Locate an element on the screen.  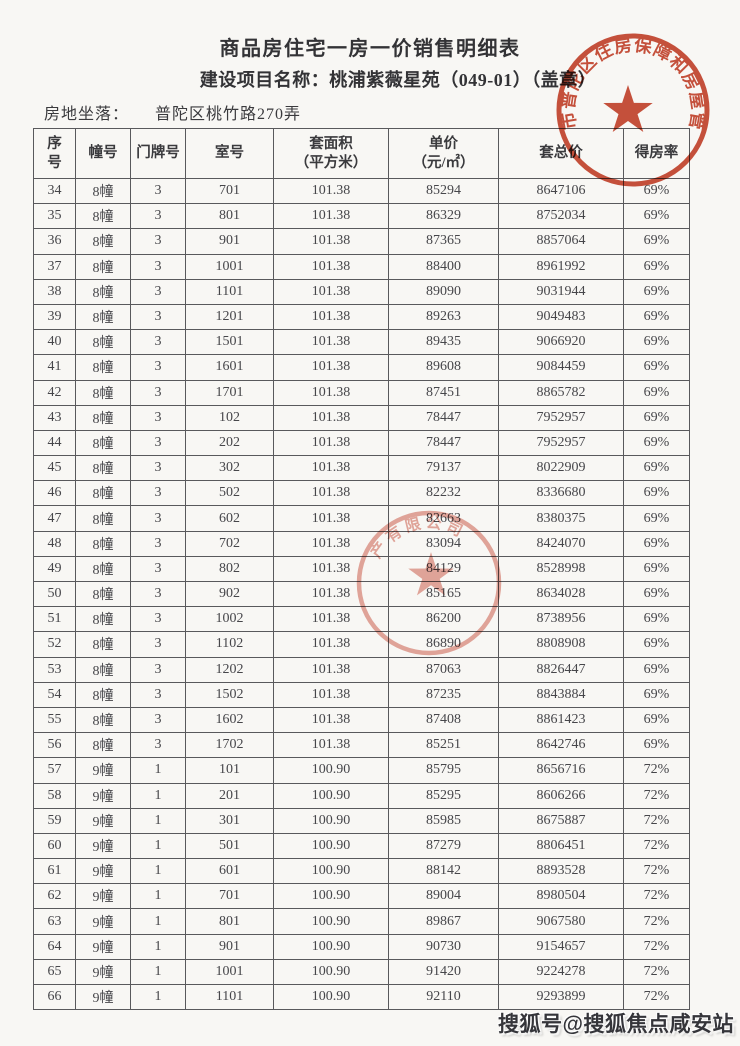
table-row: 64 9幢 1 901 100.90 90730 9154657 72% is located at coordinates (361, 946).